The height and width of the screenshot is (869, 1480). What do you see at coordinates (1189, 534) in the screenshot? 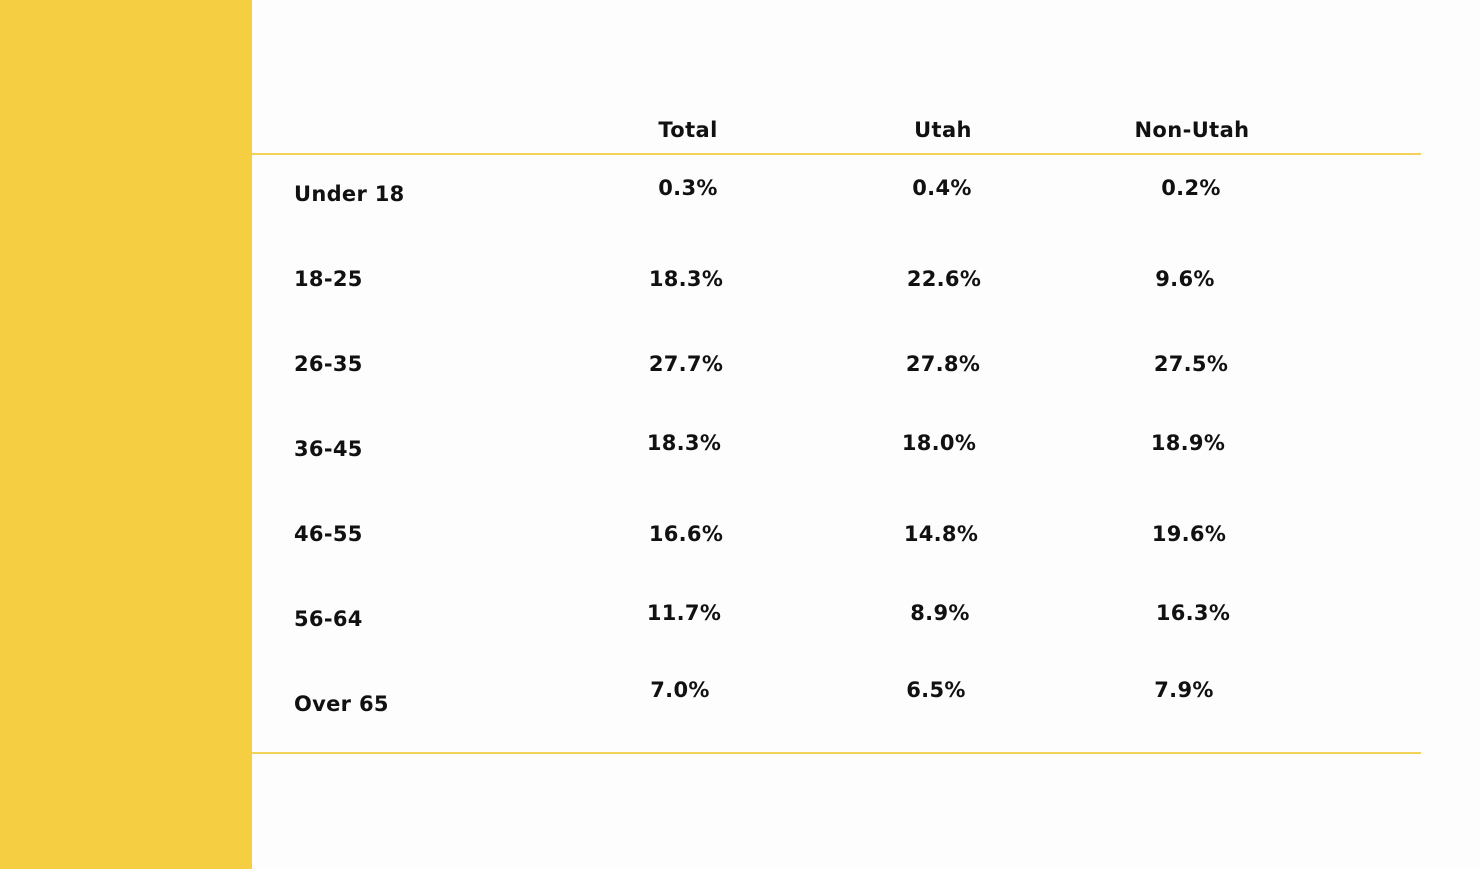
I see `table-cell-non-utah: 19.6%` at bounding box center [1189, 534].